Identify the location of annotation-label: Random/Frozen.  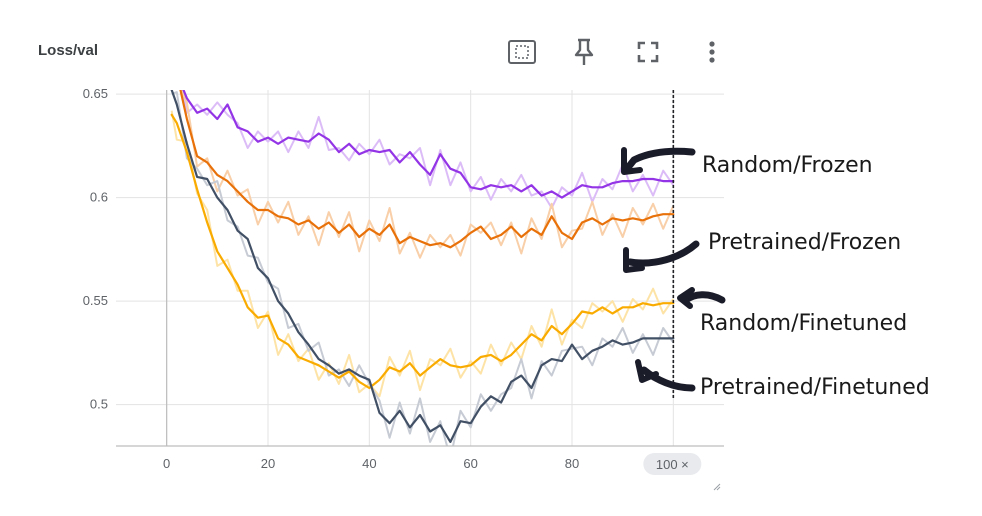
(787, 165).